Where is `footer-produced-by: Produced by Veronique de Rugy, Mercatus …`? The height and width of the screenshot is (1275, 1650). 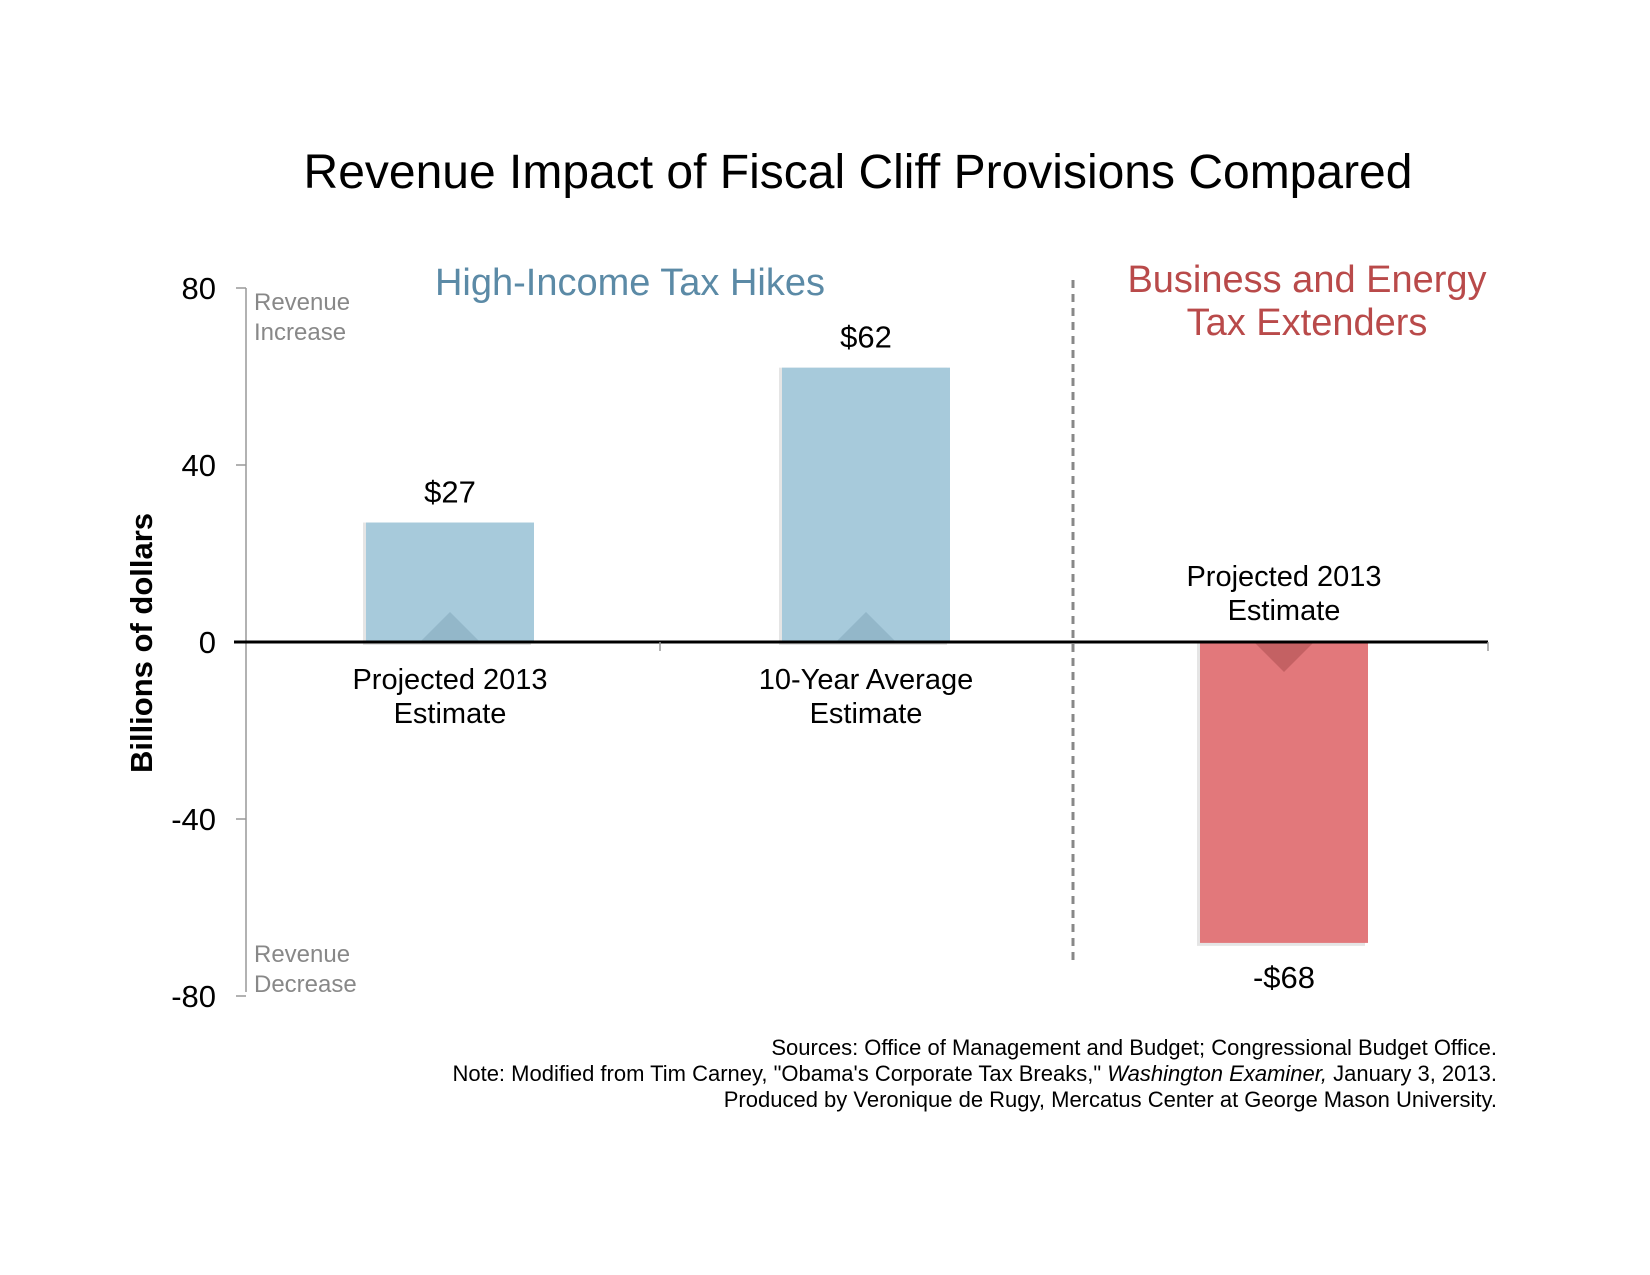 footer-produced-by: Produced by Veronique de Rugy, Mercatus … is located at coordinates (1110, 1099).